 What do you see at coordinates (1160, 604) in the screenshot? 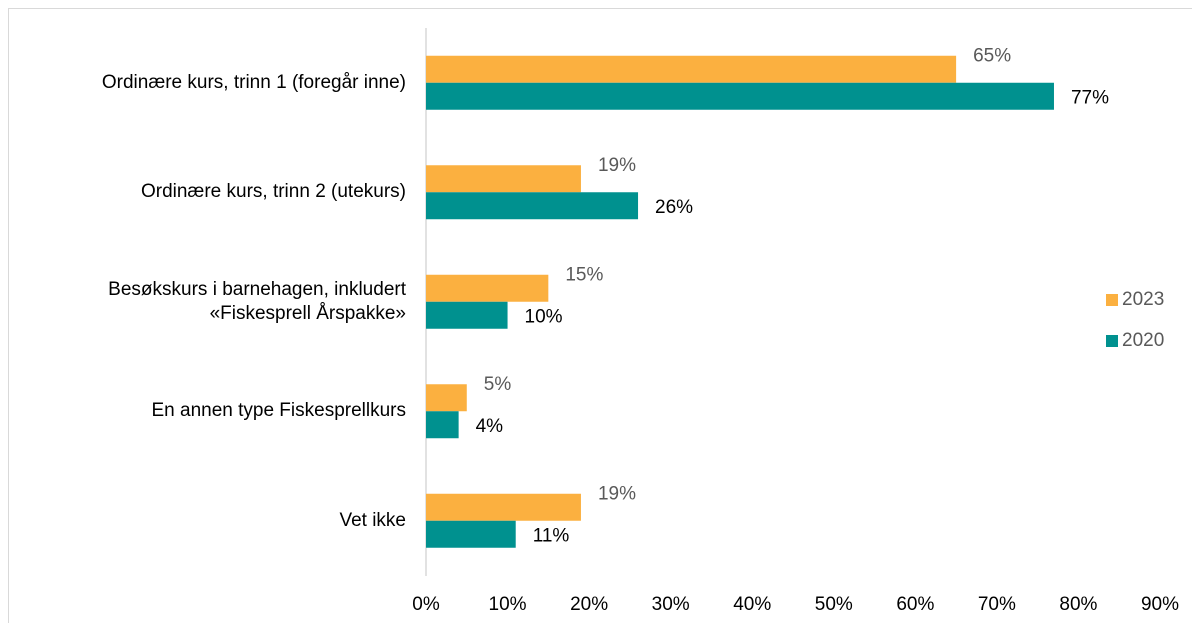
I see `x-tick-label: 90%` at bounding box center [1160, 604].